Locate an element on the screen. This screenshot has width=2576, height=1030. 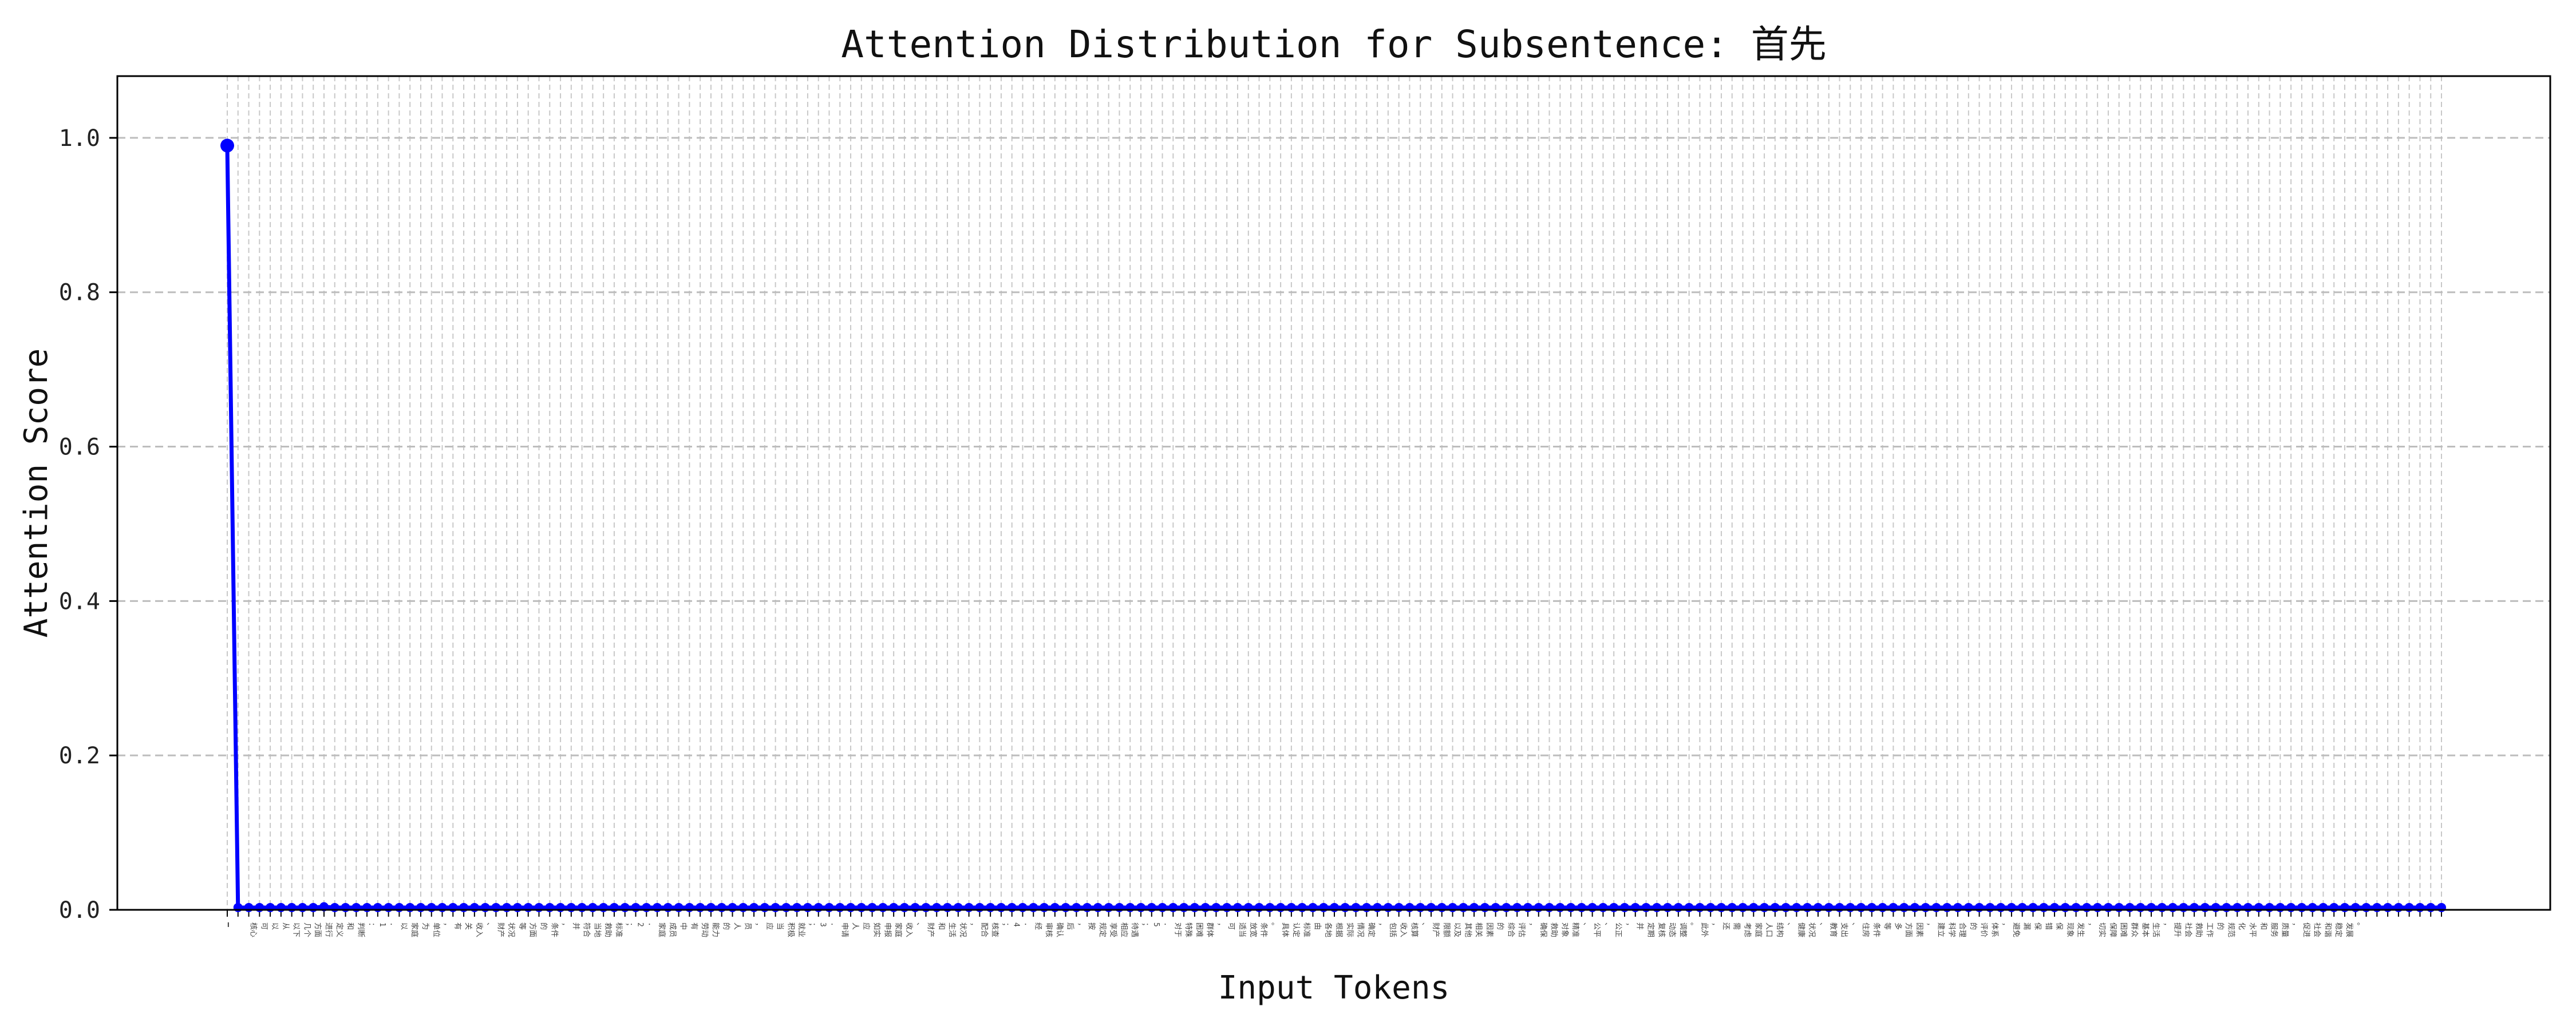
x-tick-label: 。 is located at coordinates (1693, 926).